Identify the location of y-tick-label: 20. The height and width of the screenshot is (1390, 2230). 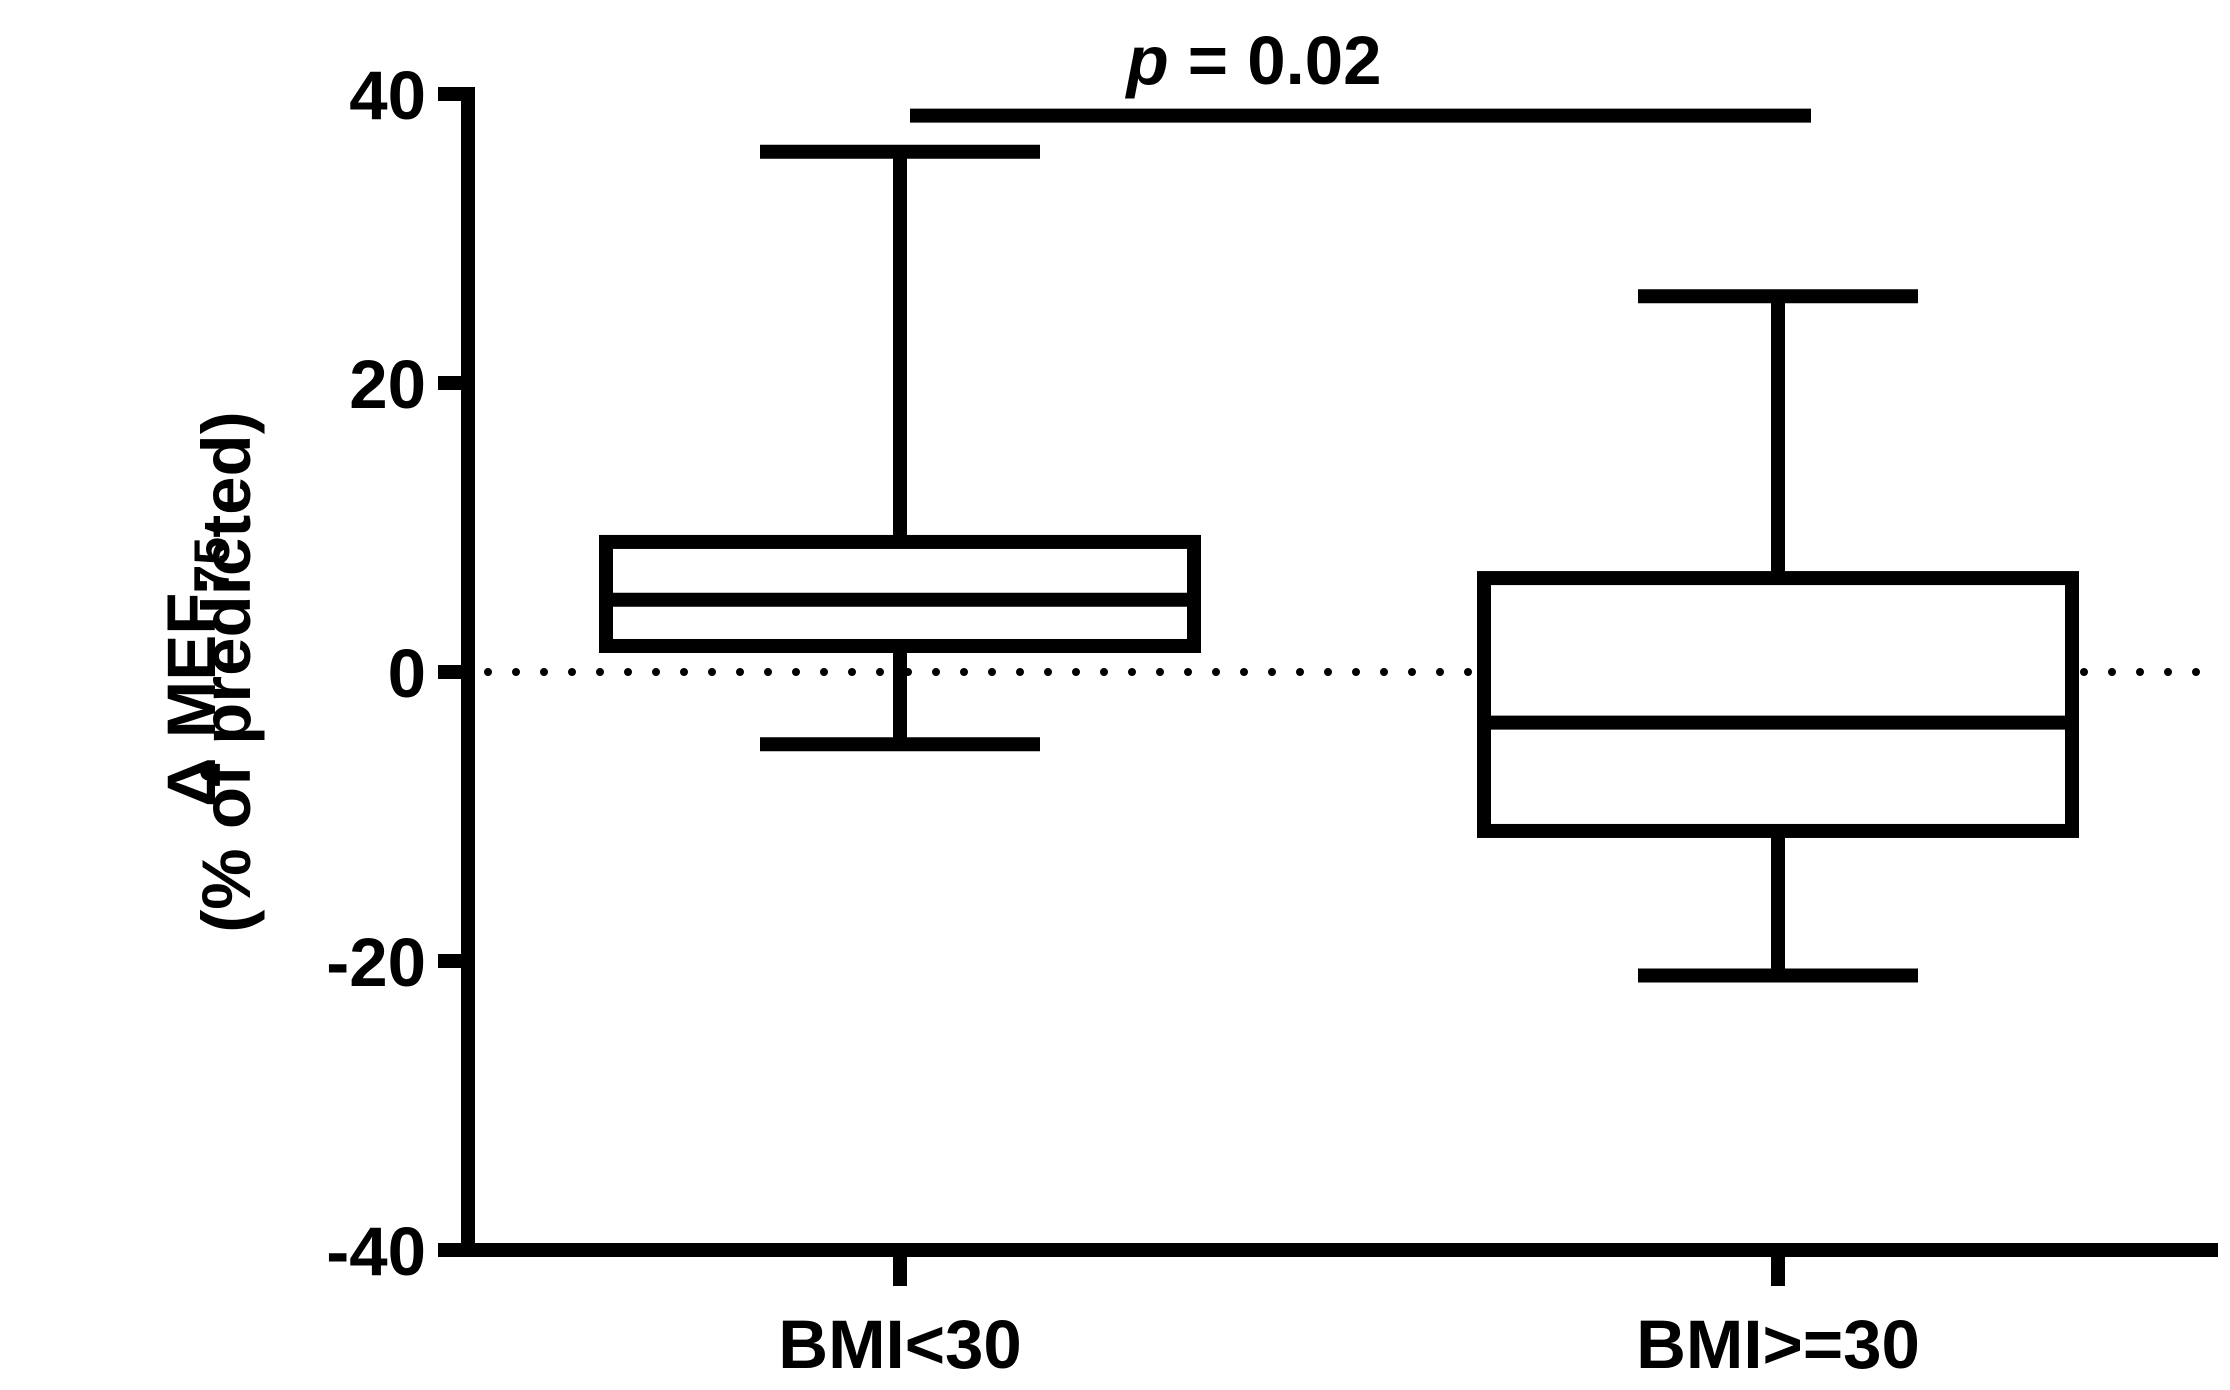
(387, 384).